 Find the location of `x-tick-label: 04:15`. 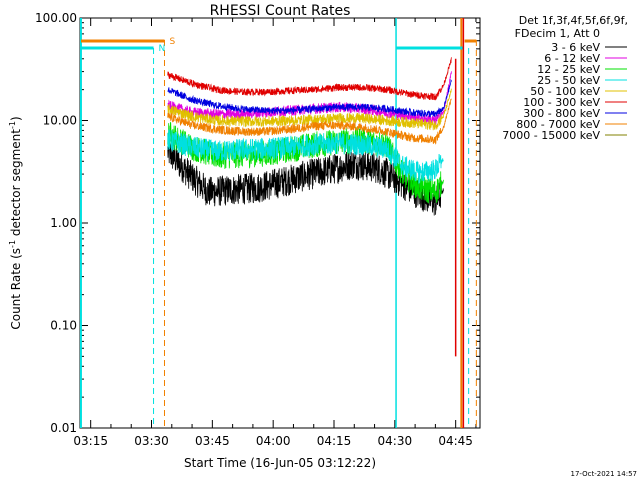

x-tick-label: 04:15 is located at coordinates (334, 441).